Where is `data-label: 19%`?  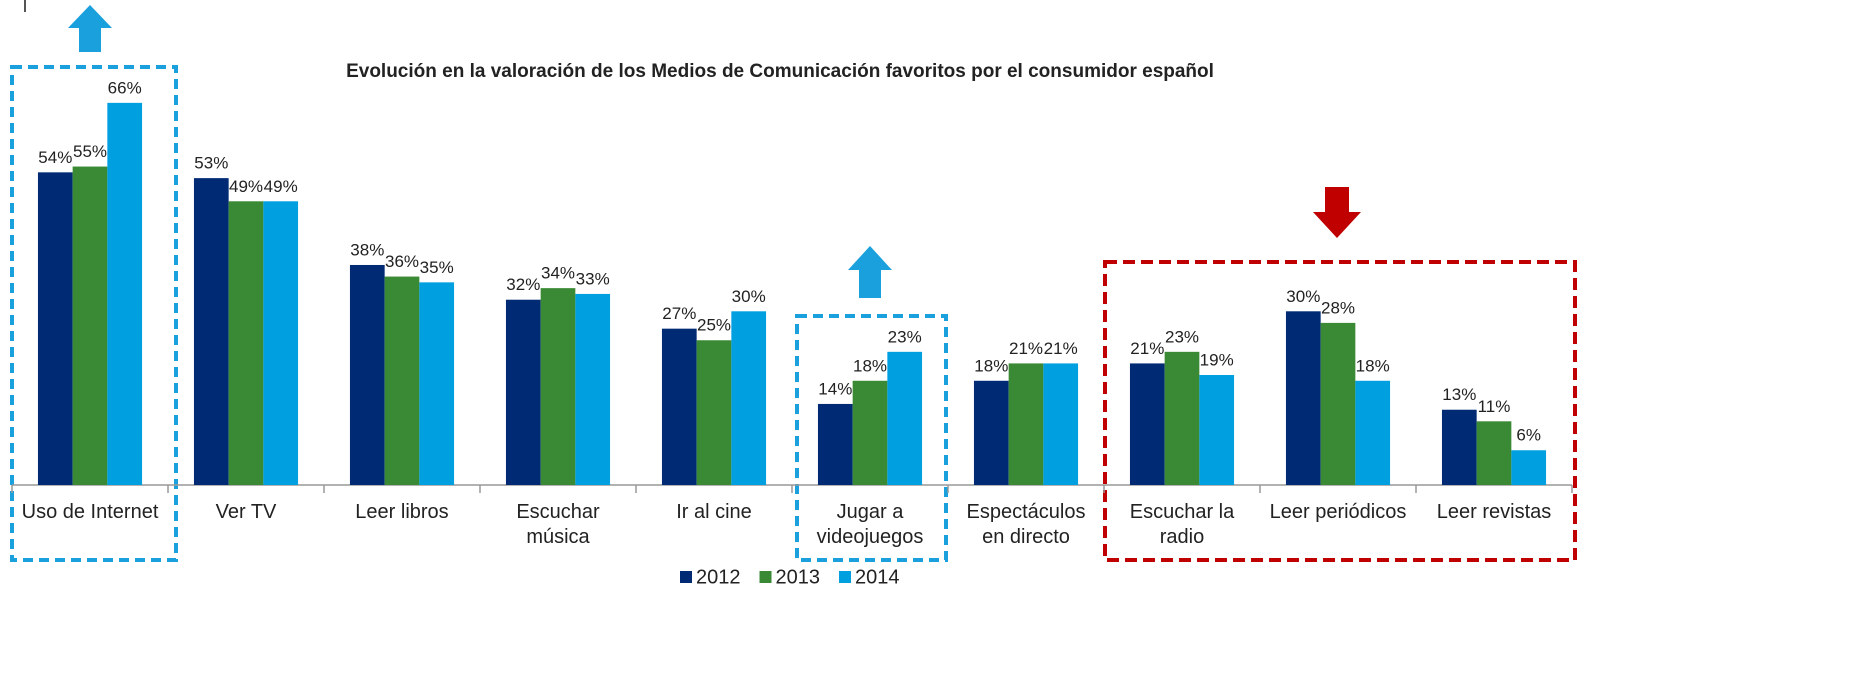
data-label: 19% is located at coordinates (1217, 359).